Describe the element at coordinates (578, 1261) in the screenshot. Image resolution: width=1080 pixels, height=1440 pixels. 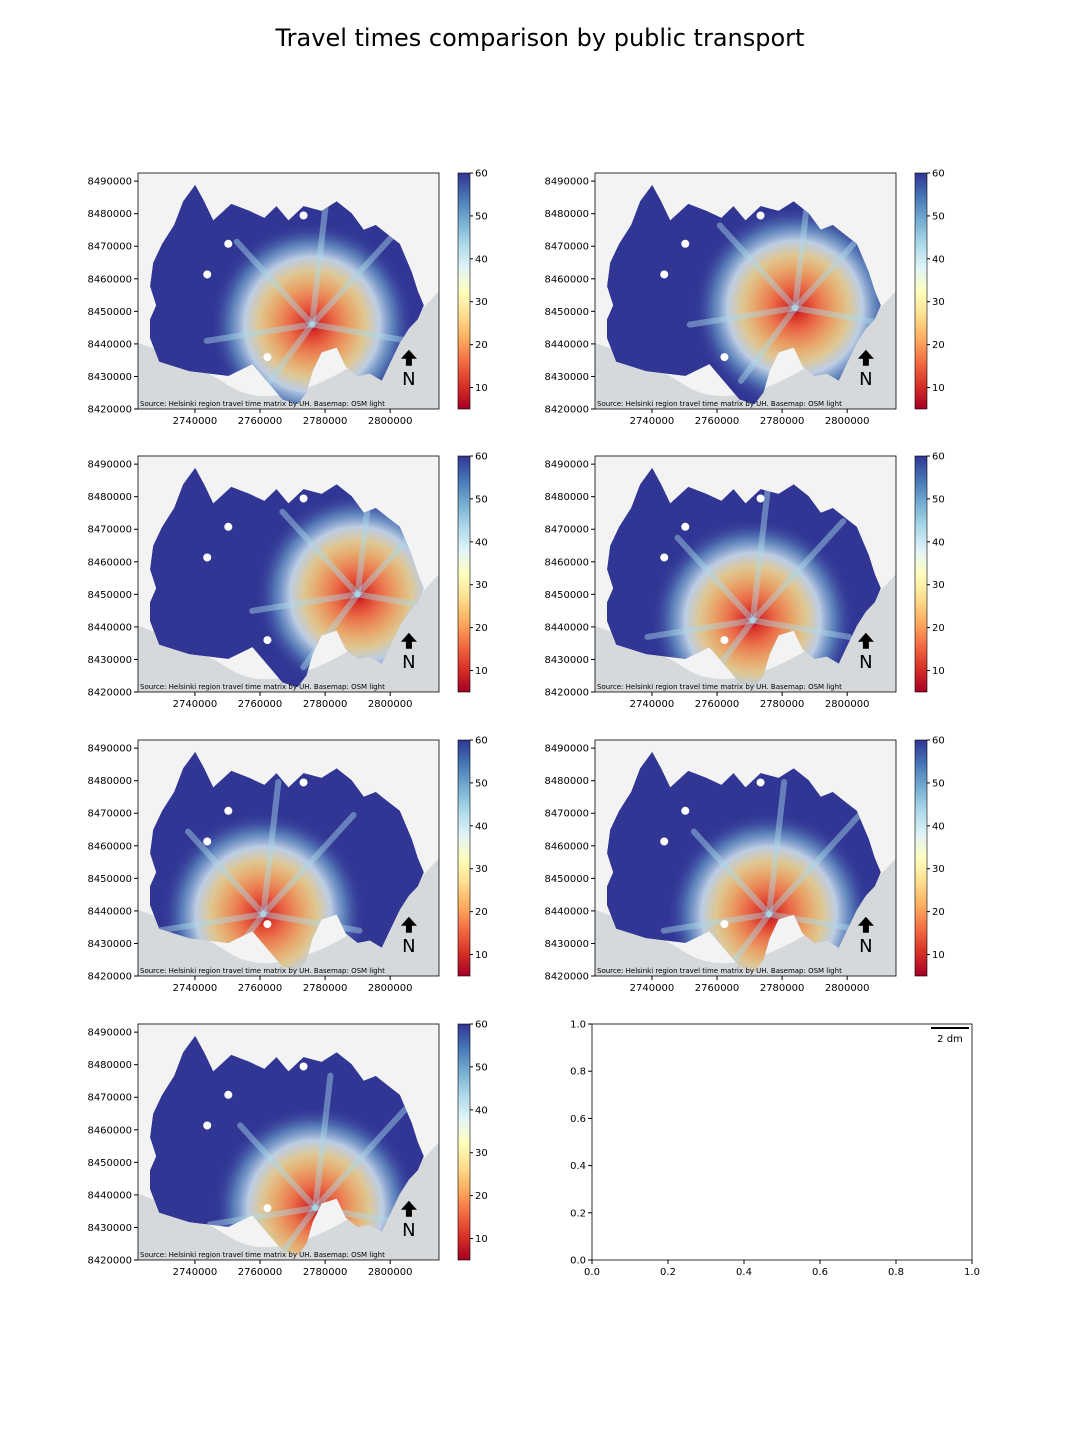
I see `y-tick-label: 0.0` at that location.